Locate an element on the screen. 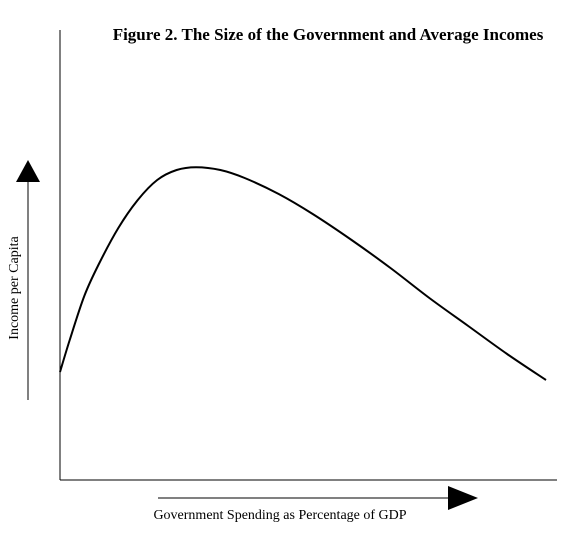 The height and width of the screenshot is (533, 573). x-arrow-head-icon is located at coordinates (463, 498).